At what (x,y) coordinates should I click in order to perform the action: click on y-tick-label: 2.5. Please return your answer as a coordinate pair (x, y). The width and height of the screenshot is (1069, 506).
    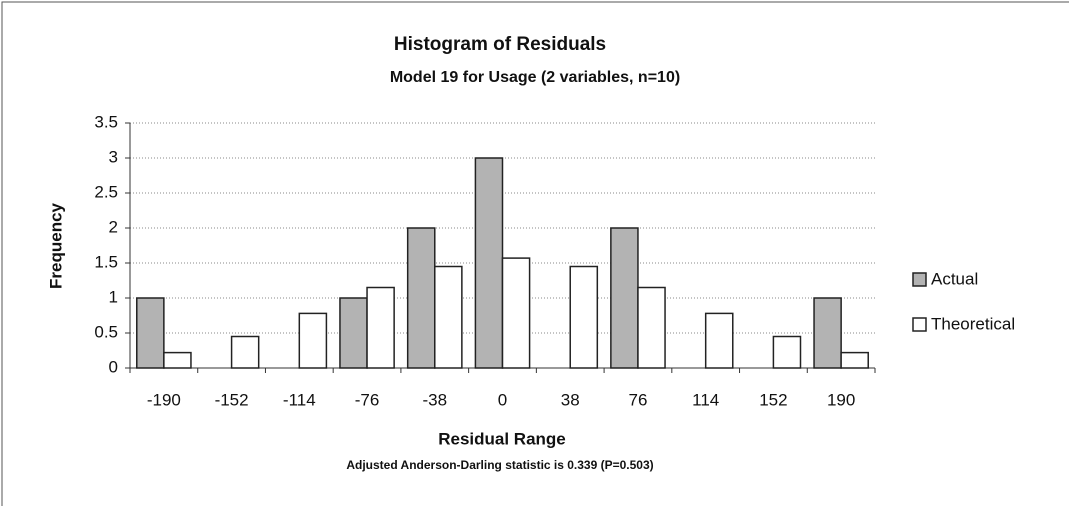
    Looking at the image, I should click on (106, 191).